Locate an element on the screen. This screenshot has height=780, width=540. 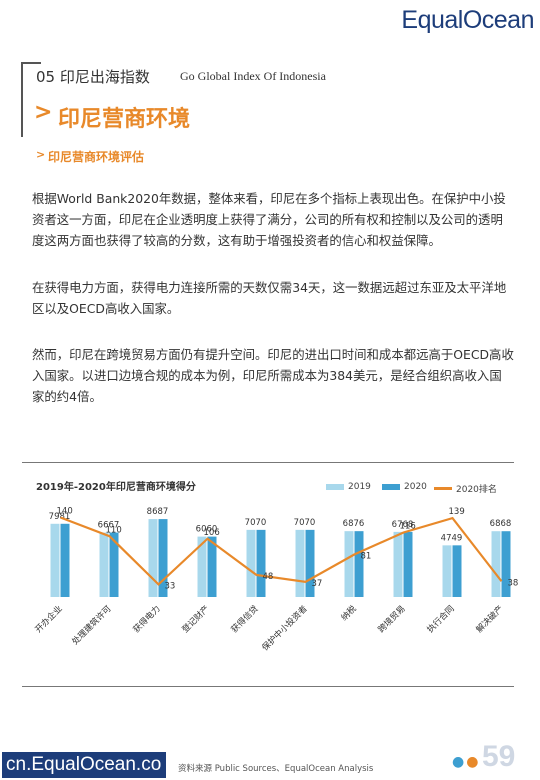
category-label-7: 跨境贸易 is located at coordinates (392, 619).